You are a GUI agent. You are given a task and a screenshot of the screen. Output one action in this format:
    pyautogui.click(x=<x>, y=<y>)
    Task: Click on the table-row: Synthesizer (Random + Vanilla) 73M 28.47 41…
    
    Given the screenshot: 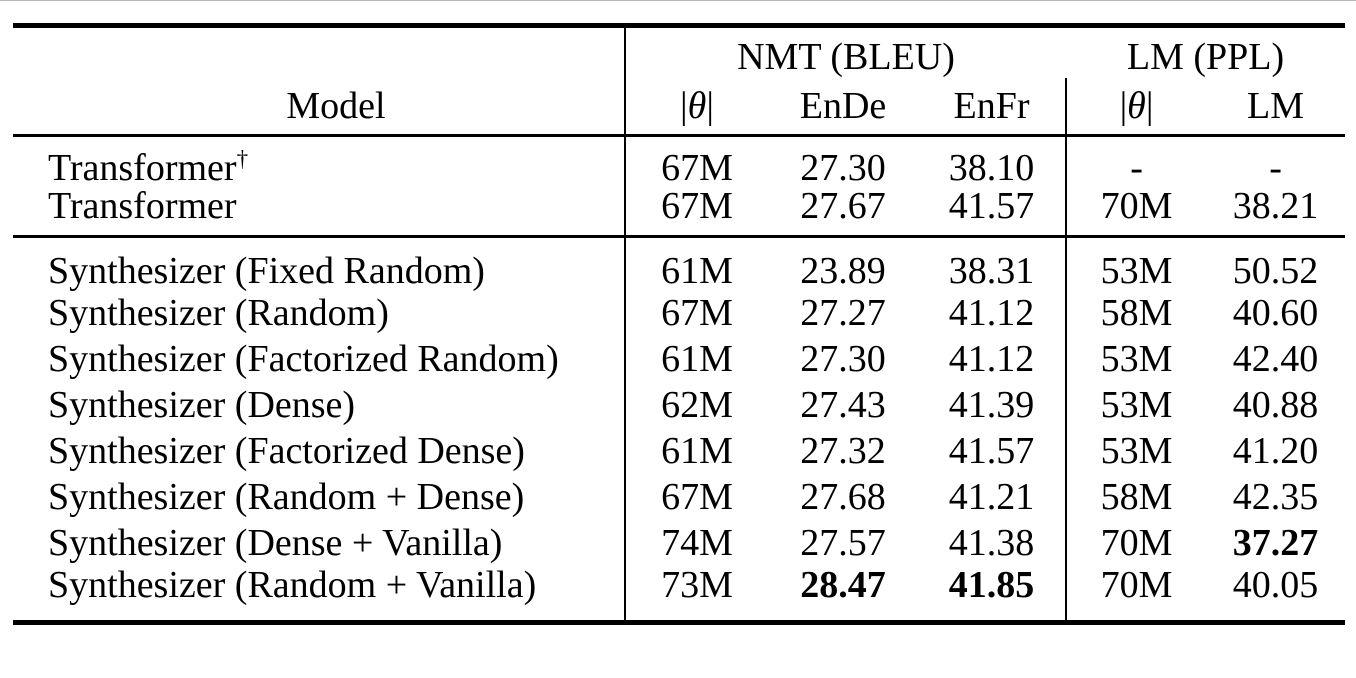 What is the action you would take?
    pyautogui.click(x=679, y=594)
    